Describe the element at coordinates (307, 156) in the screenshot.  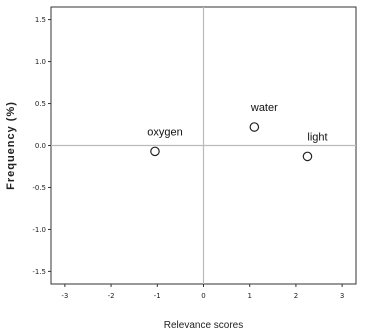
I see `data-point-light` at that location.